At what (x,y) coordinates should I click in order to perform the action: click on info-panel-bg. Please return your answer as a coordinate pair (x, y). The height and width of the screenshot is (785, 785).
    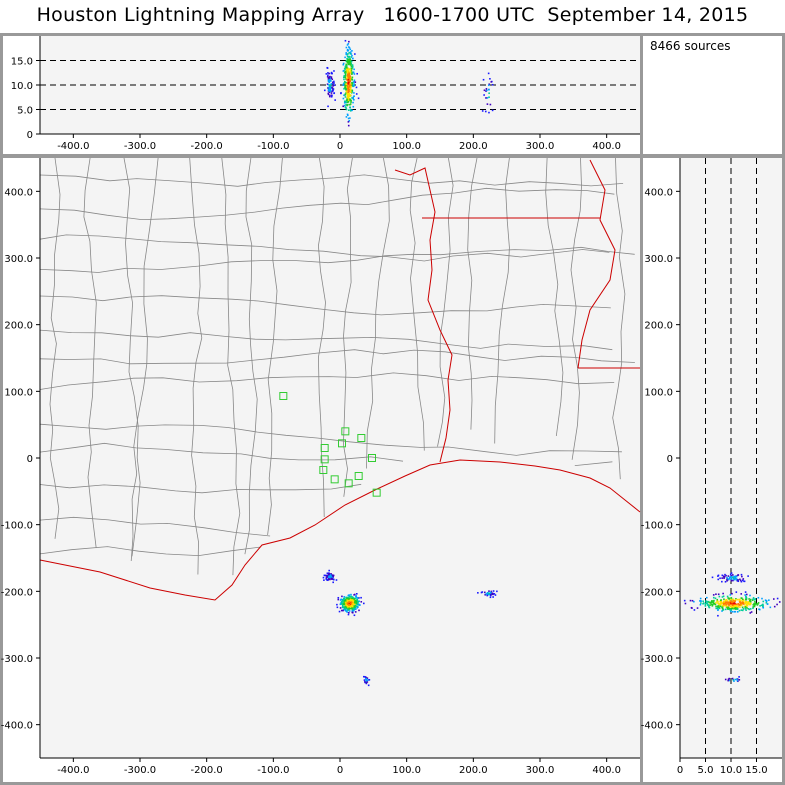
    Looking at the image, I should click on (712, 95).